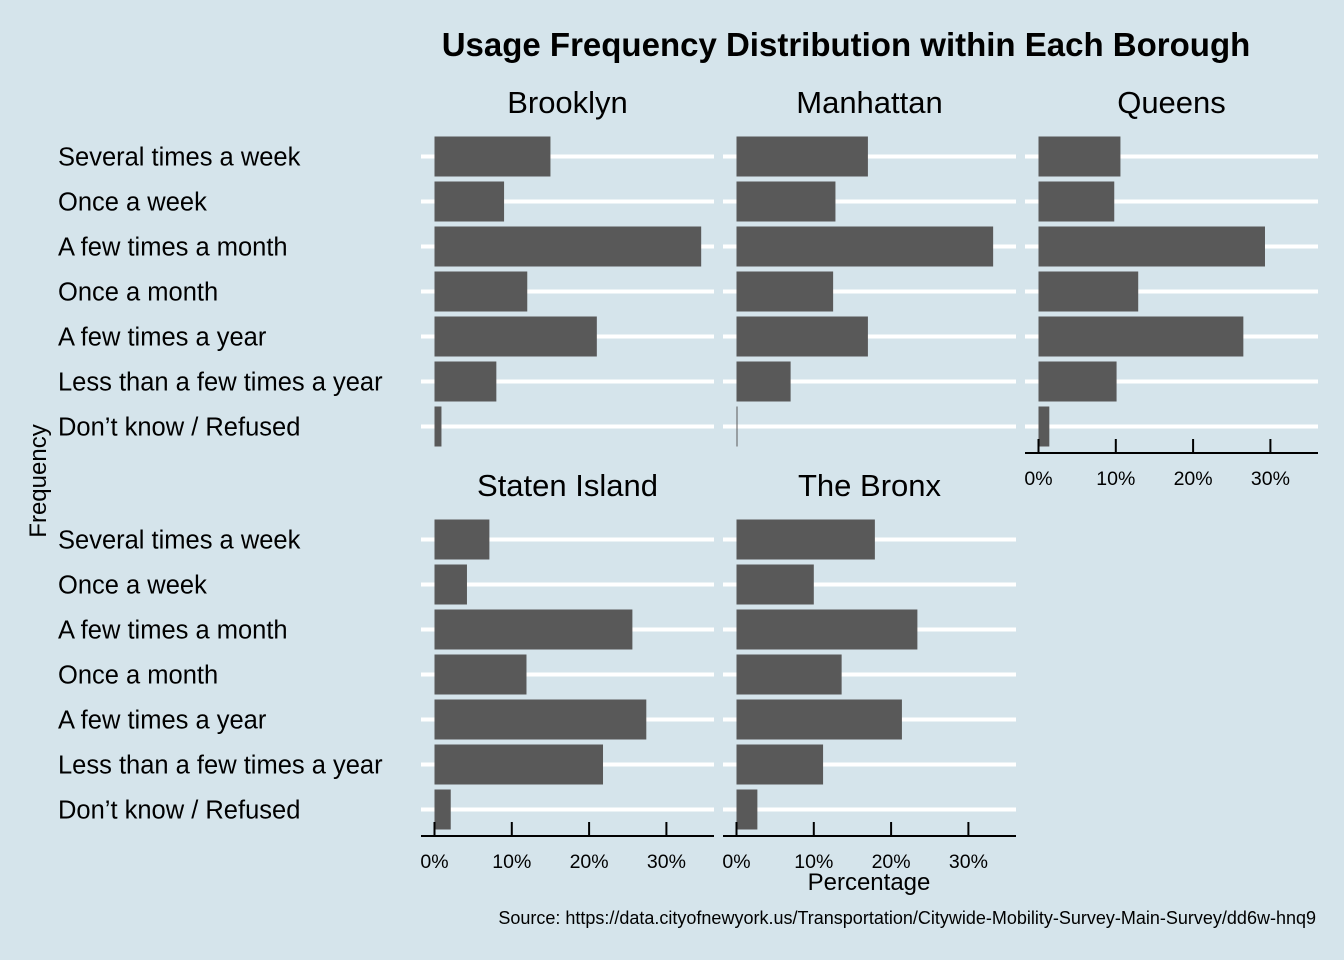 This screenshot has height=960, width=1344. I want to click on facet-panel: Queens 0% 10% 20% 30%, so click(1171, 287).